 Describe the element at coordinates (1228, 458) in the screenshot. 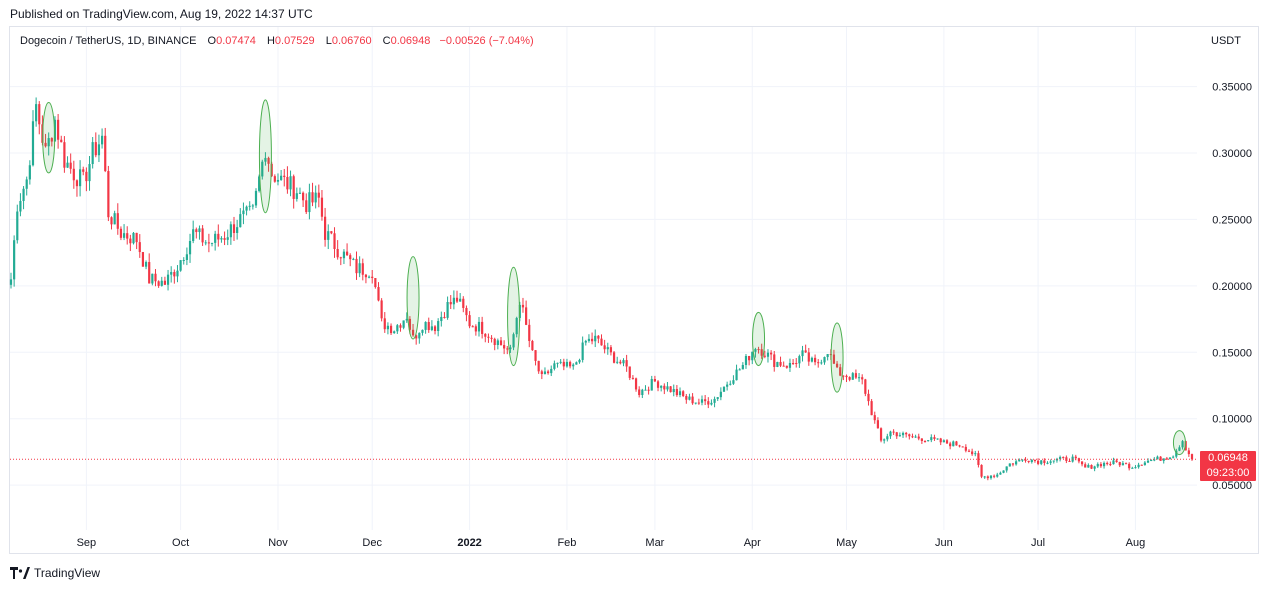

I see `last-price: 0.06948` at that location.